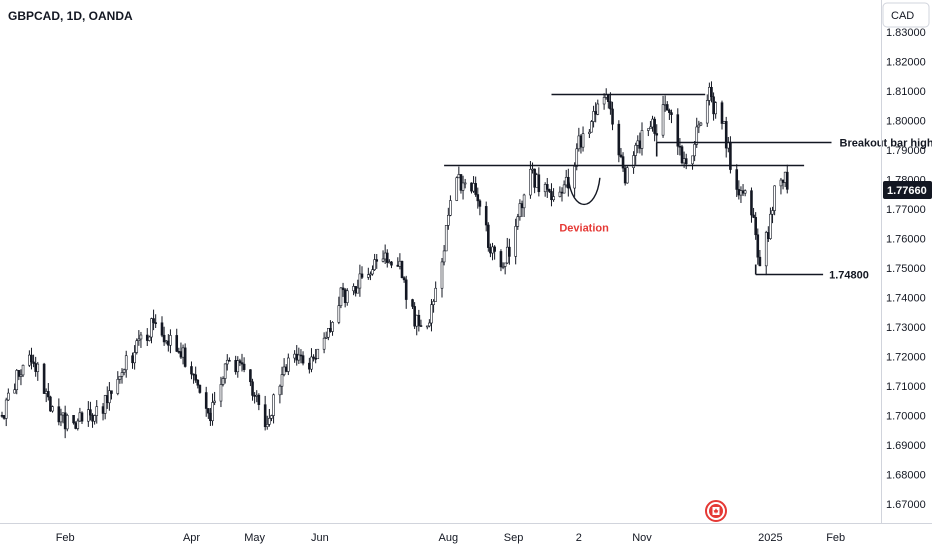 This screenshot has height=555, width=932. Describe the element at coordinates (584, 228) in the screenshot. I see `deviation-label: Deviation` at that location.